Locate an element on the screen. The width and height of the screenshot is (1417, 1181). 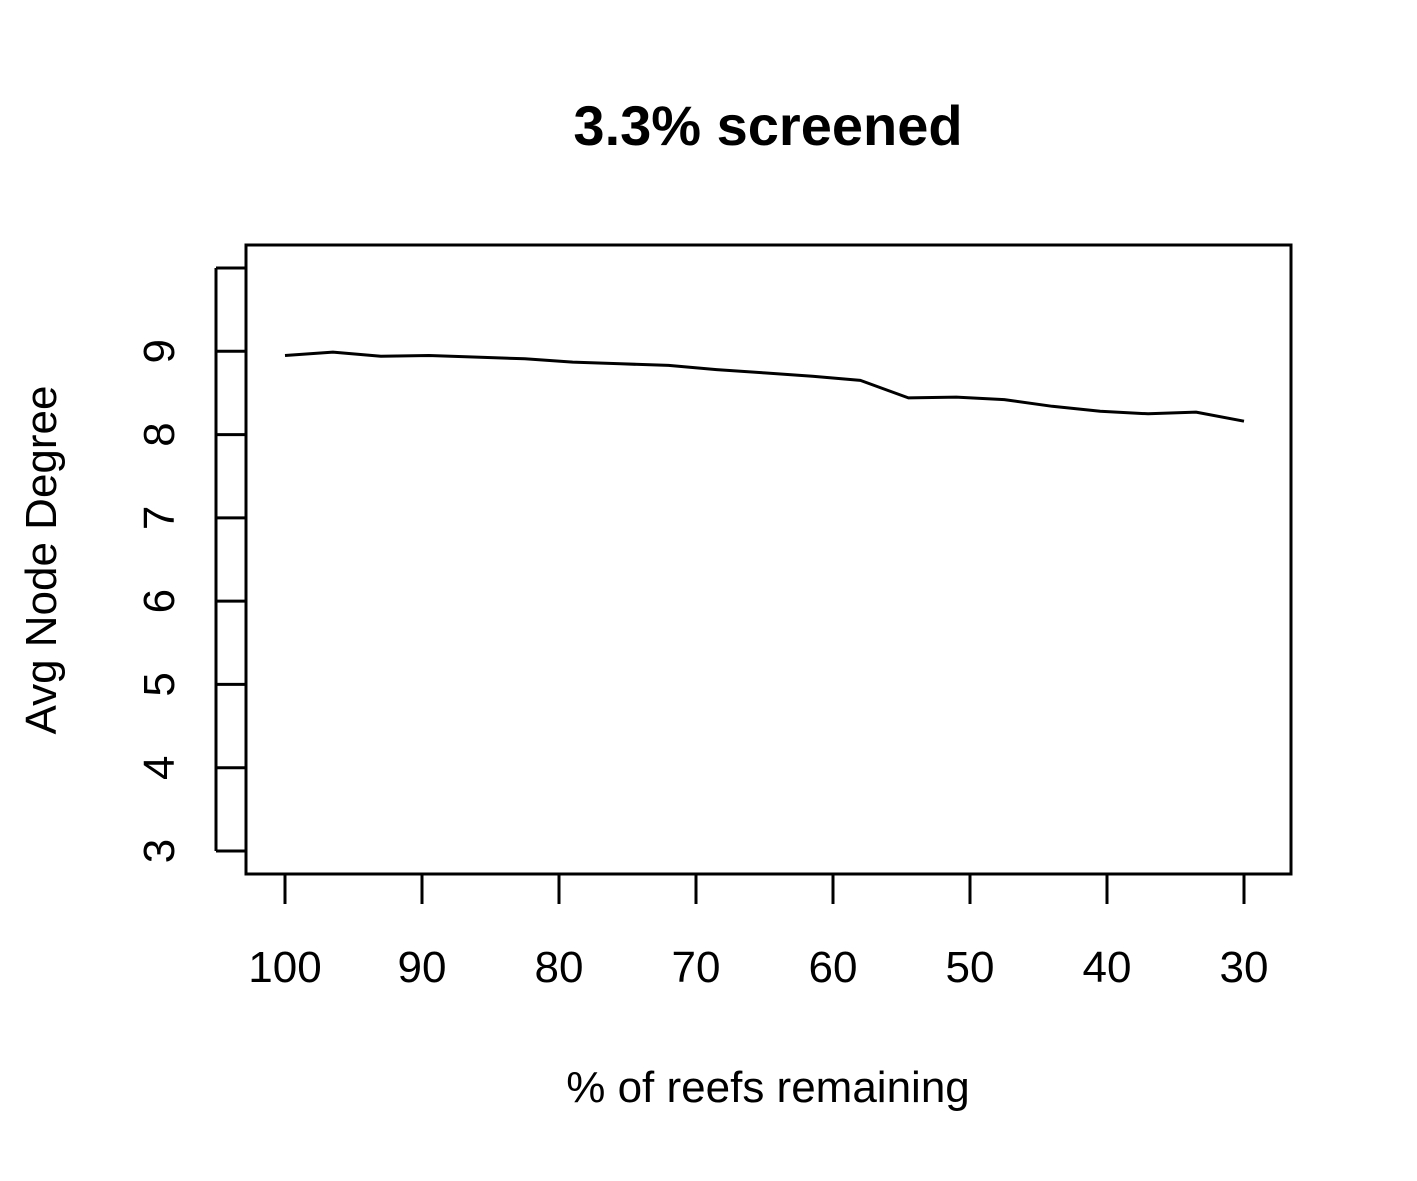
x-tick-label: 80 is located at coordinates (559, 967).